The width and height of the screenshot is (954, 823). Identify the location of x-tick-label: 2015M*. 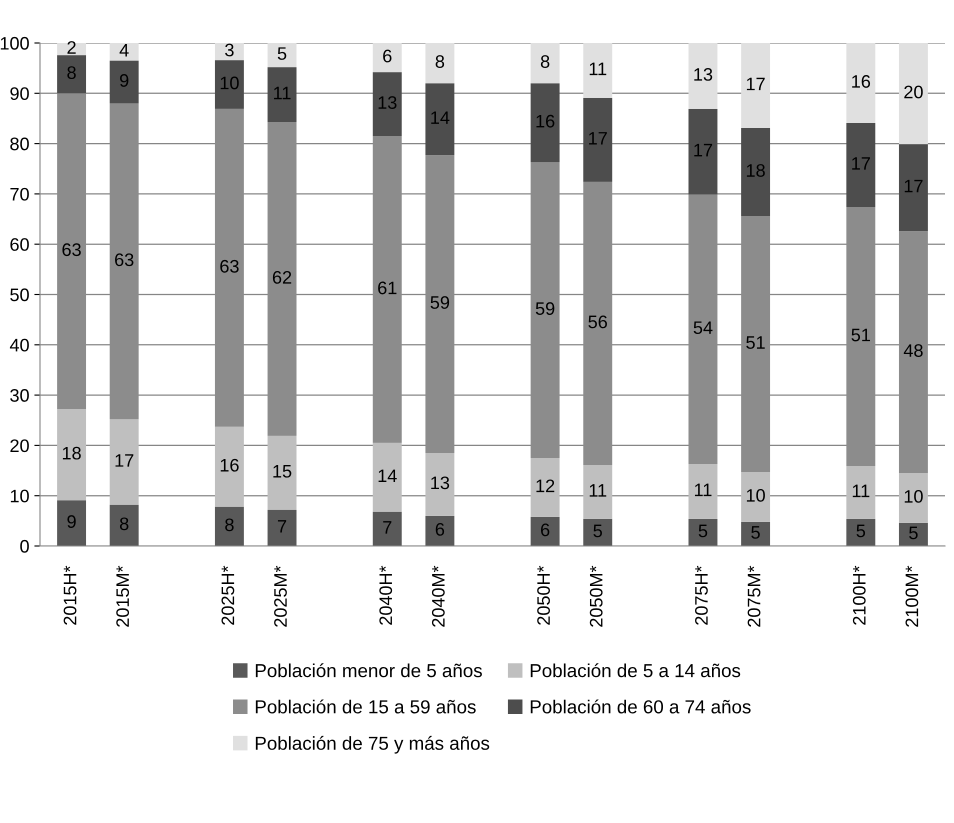
(123, 596).